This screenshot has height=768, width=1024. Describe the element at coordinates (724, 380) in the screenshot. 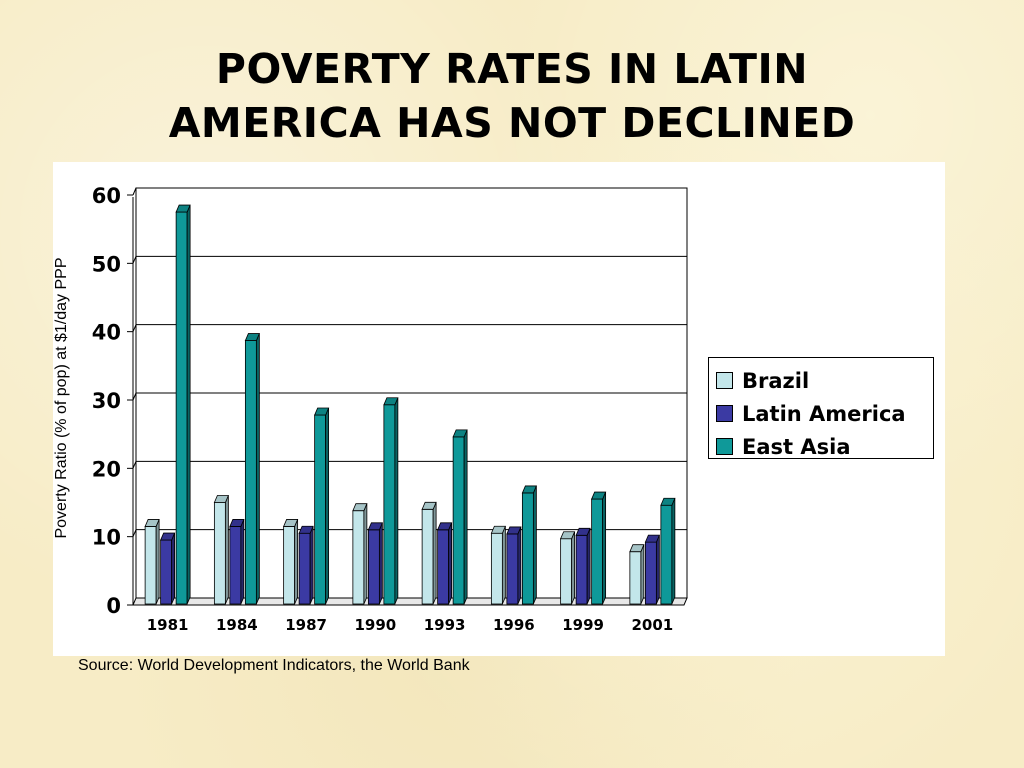

I see `legend-swatch-brazil` at that location.